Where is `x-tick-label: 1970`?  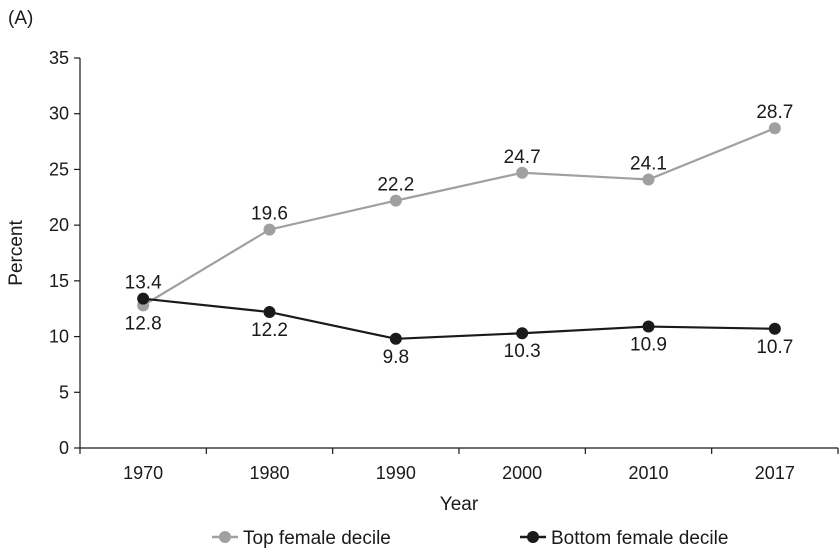
x-tick-label: 1970 is located at coordinates (143, 473).